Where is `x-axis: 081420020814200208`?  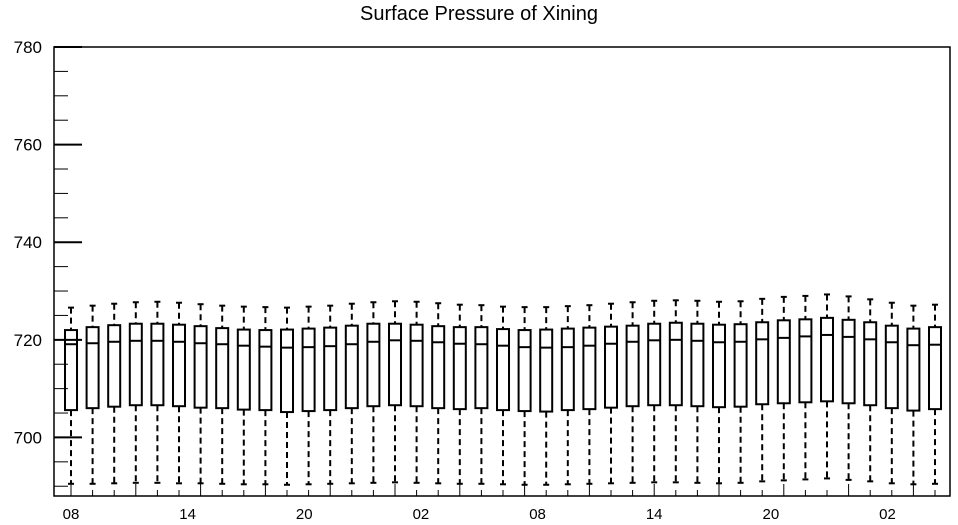
x-axis: 081420020814200208 is located at coordinates (499, 503).